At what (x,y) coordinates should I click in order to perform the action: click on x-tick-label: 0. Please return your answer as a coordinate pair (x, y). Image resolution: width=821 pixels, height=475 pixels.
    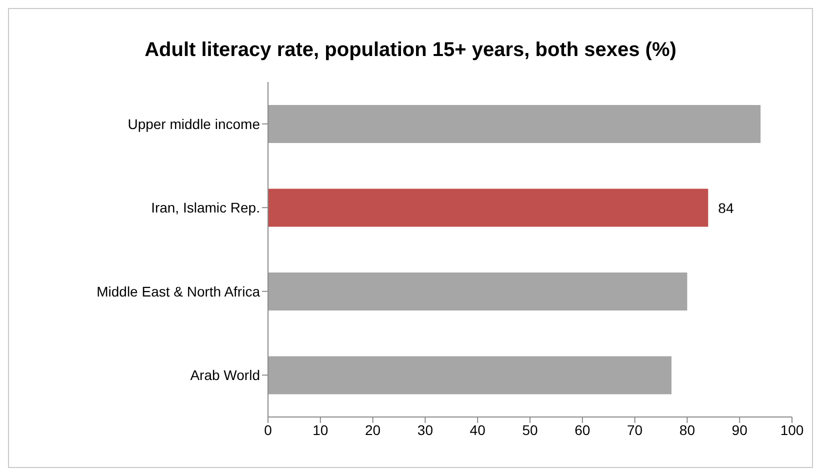
    Looking at the image, I should click on (268, 430).